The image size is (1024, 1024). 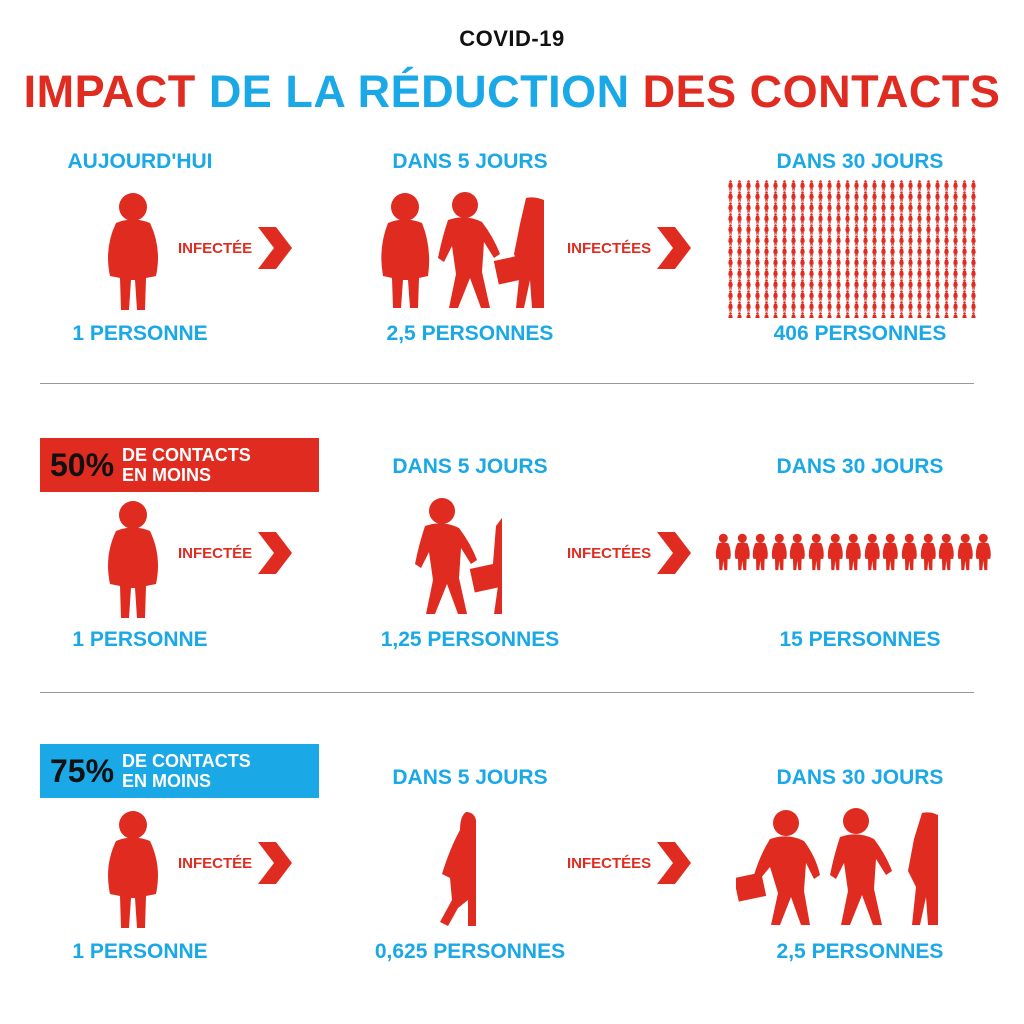 What do you see at coordinates (133, 254) in the screenshot?
I see `person-icon` at bounding box center [133, 254].